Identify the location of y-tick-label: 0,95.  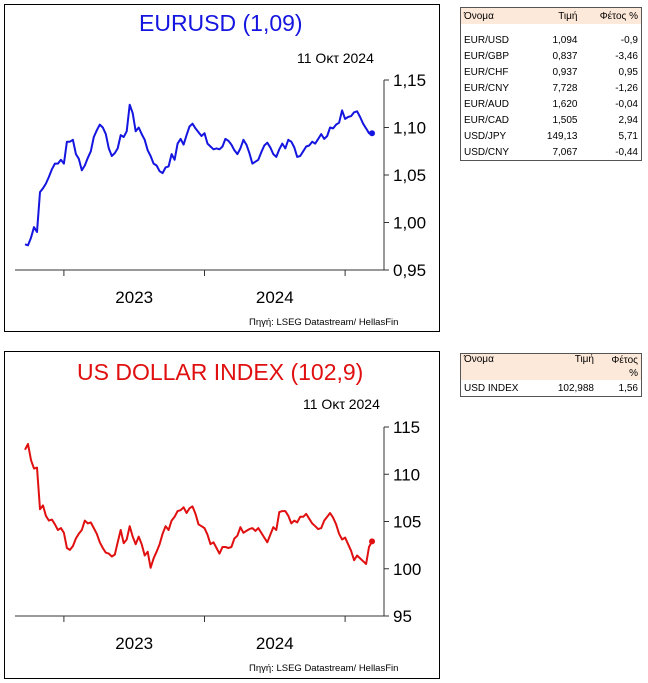
(409, 270).